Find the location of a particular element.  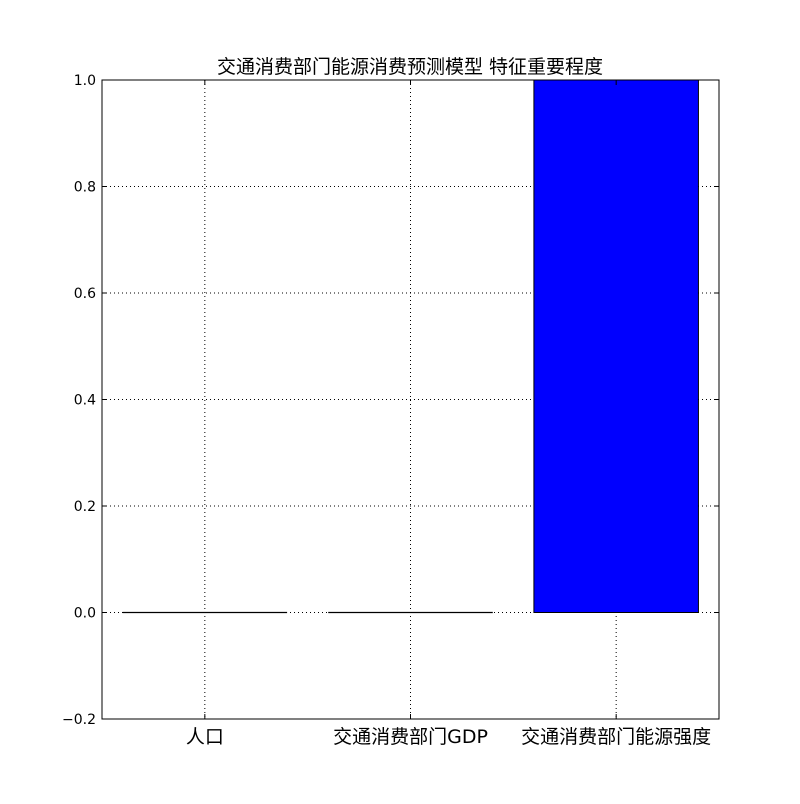

x-tick-labels: 人口 交通消费部门GDP 交通消费部门能源强度 is located at coordinates (448, 737).